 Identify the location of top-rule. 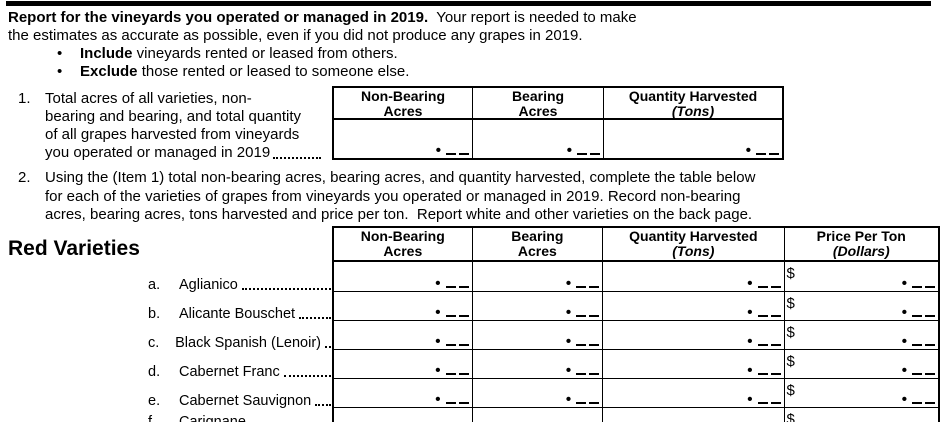
(468, 3).